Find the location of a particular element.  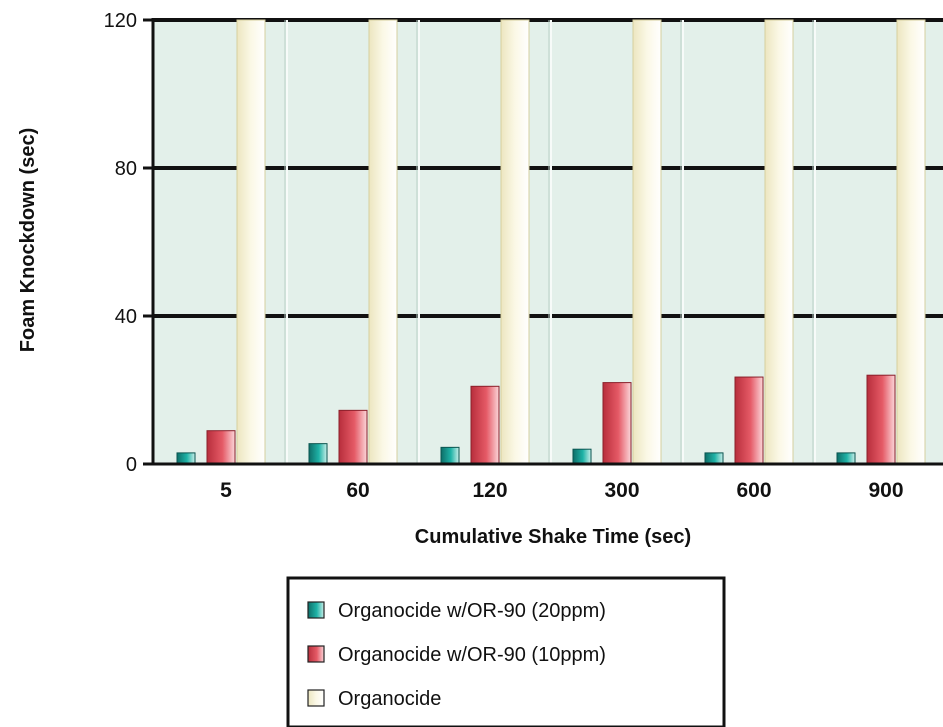

legend-label: Organocide is located at coordinates (389, 699).